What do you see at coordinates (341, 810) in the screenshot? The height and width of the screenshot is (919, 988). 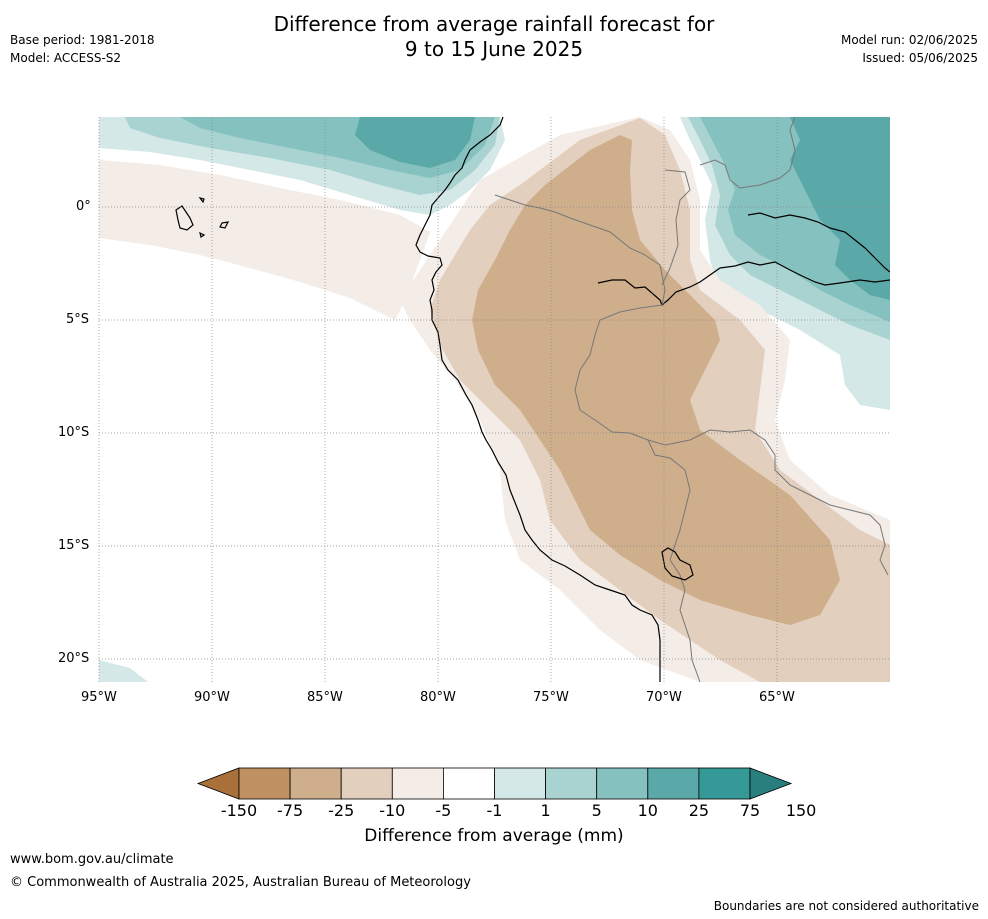 I see `colorbar-tick-label: -25` at bounding box center [341, 810].